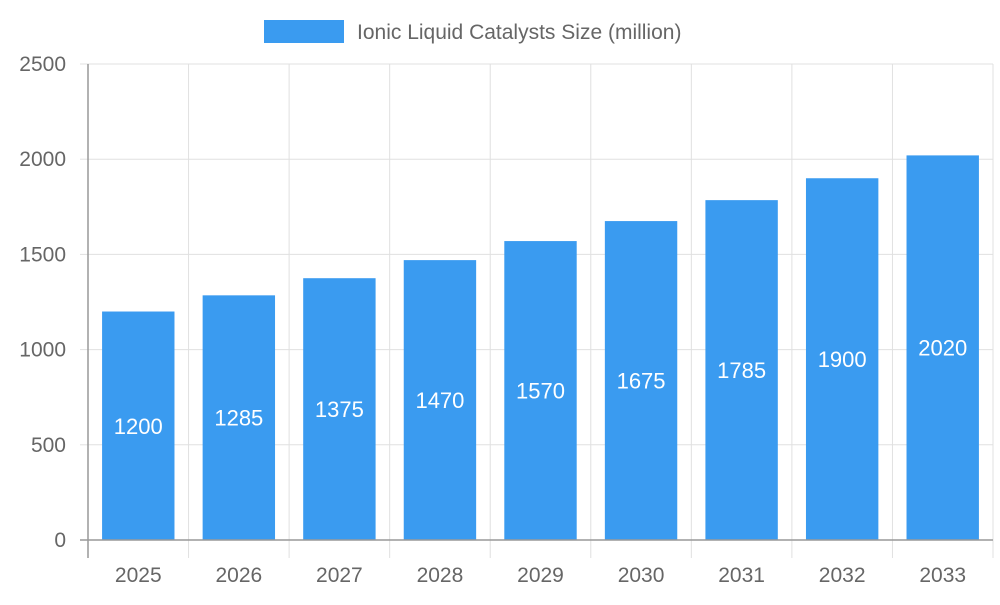  I want to click on bar-2026, so click(239, 417).